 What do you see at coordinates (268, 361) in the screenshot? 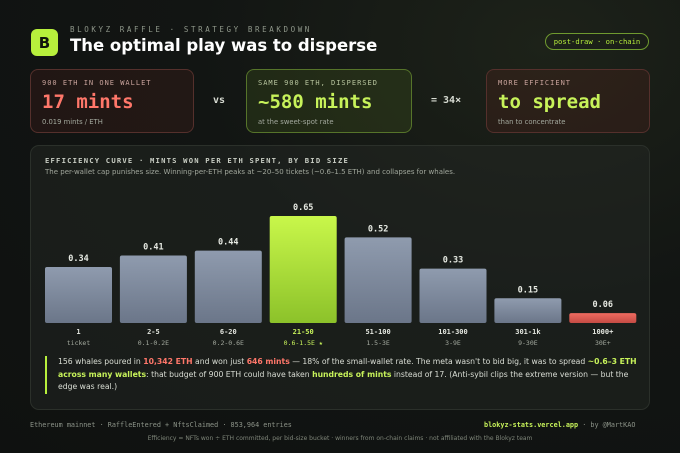
I see `insight-mints: 646 mints` at bounding box center [268, 361].